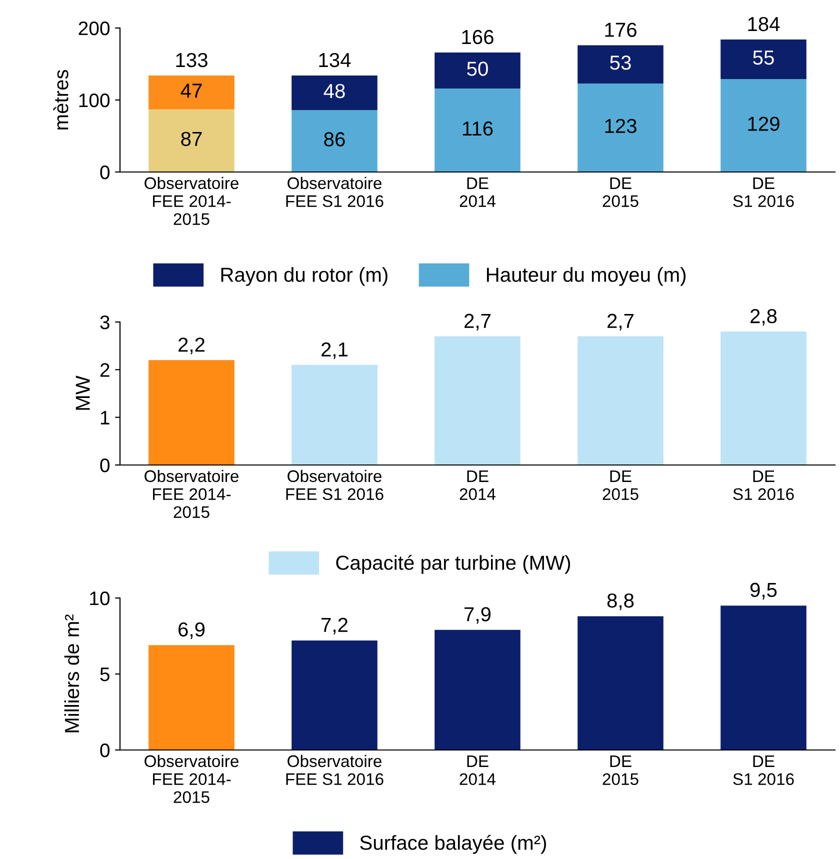 This screenshot has height=859, width=840. What do you see at coordinates (477, 615) in the screenshot?
I see `data-label: 7,9` at bounding box center [477, 615].